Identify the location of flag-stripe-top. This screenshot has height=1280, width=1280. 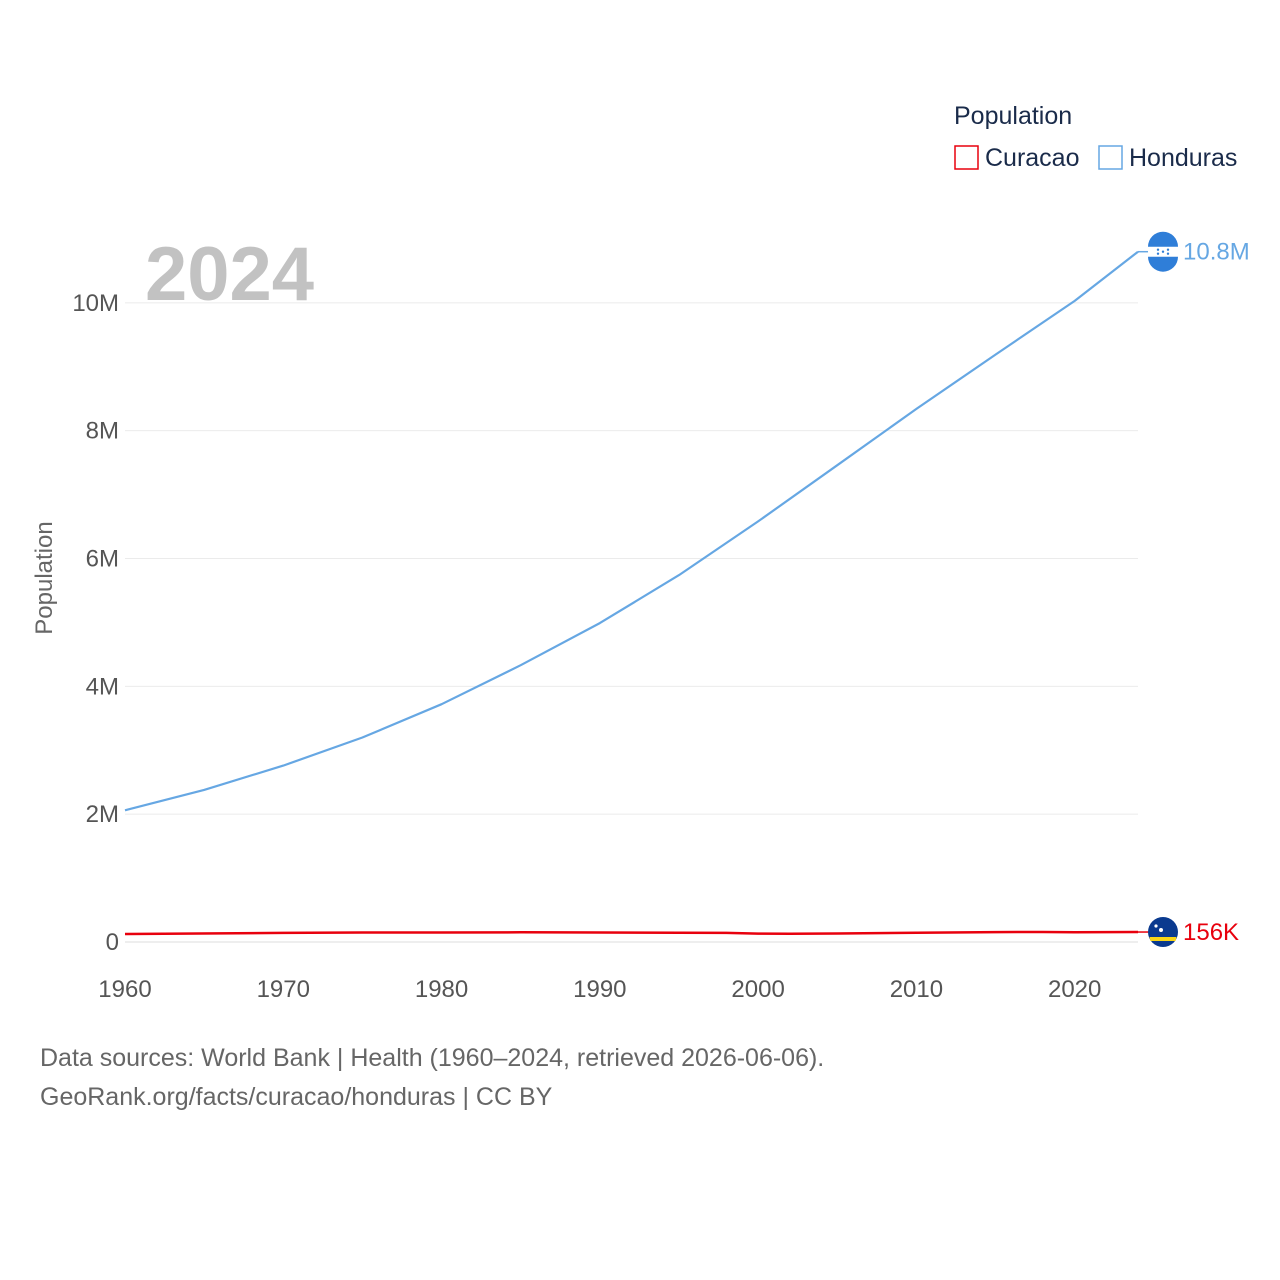
(1163, 239).